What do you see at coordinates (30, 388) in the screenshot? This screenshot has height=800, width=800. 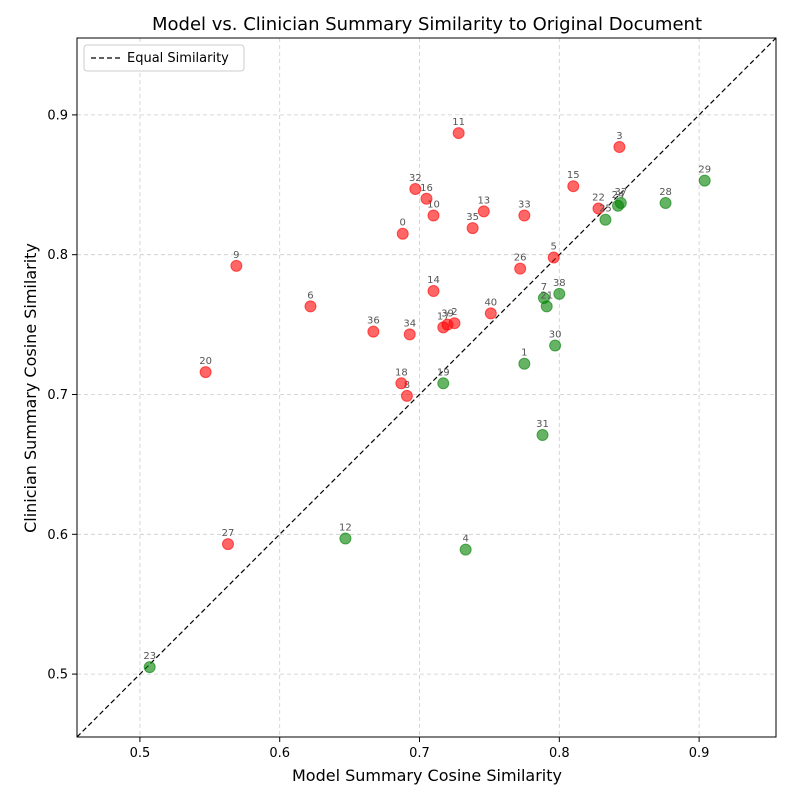 I see `y-axis-label: Clinician Summary Cosine Similarity` at bounding box center [30, 388].